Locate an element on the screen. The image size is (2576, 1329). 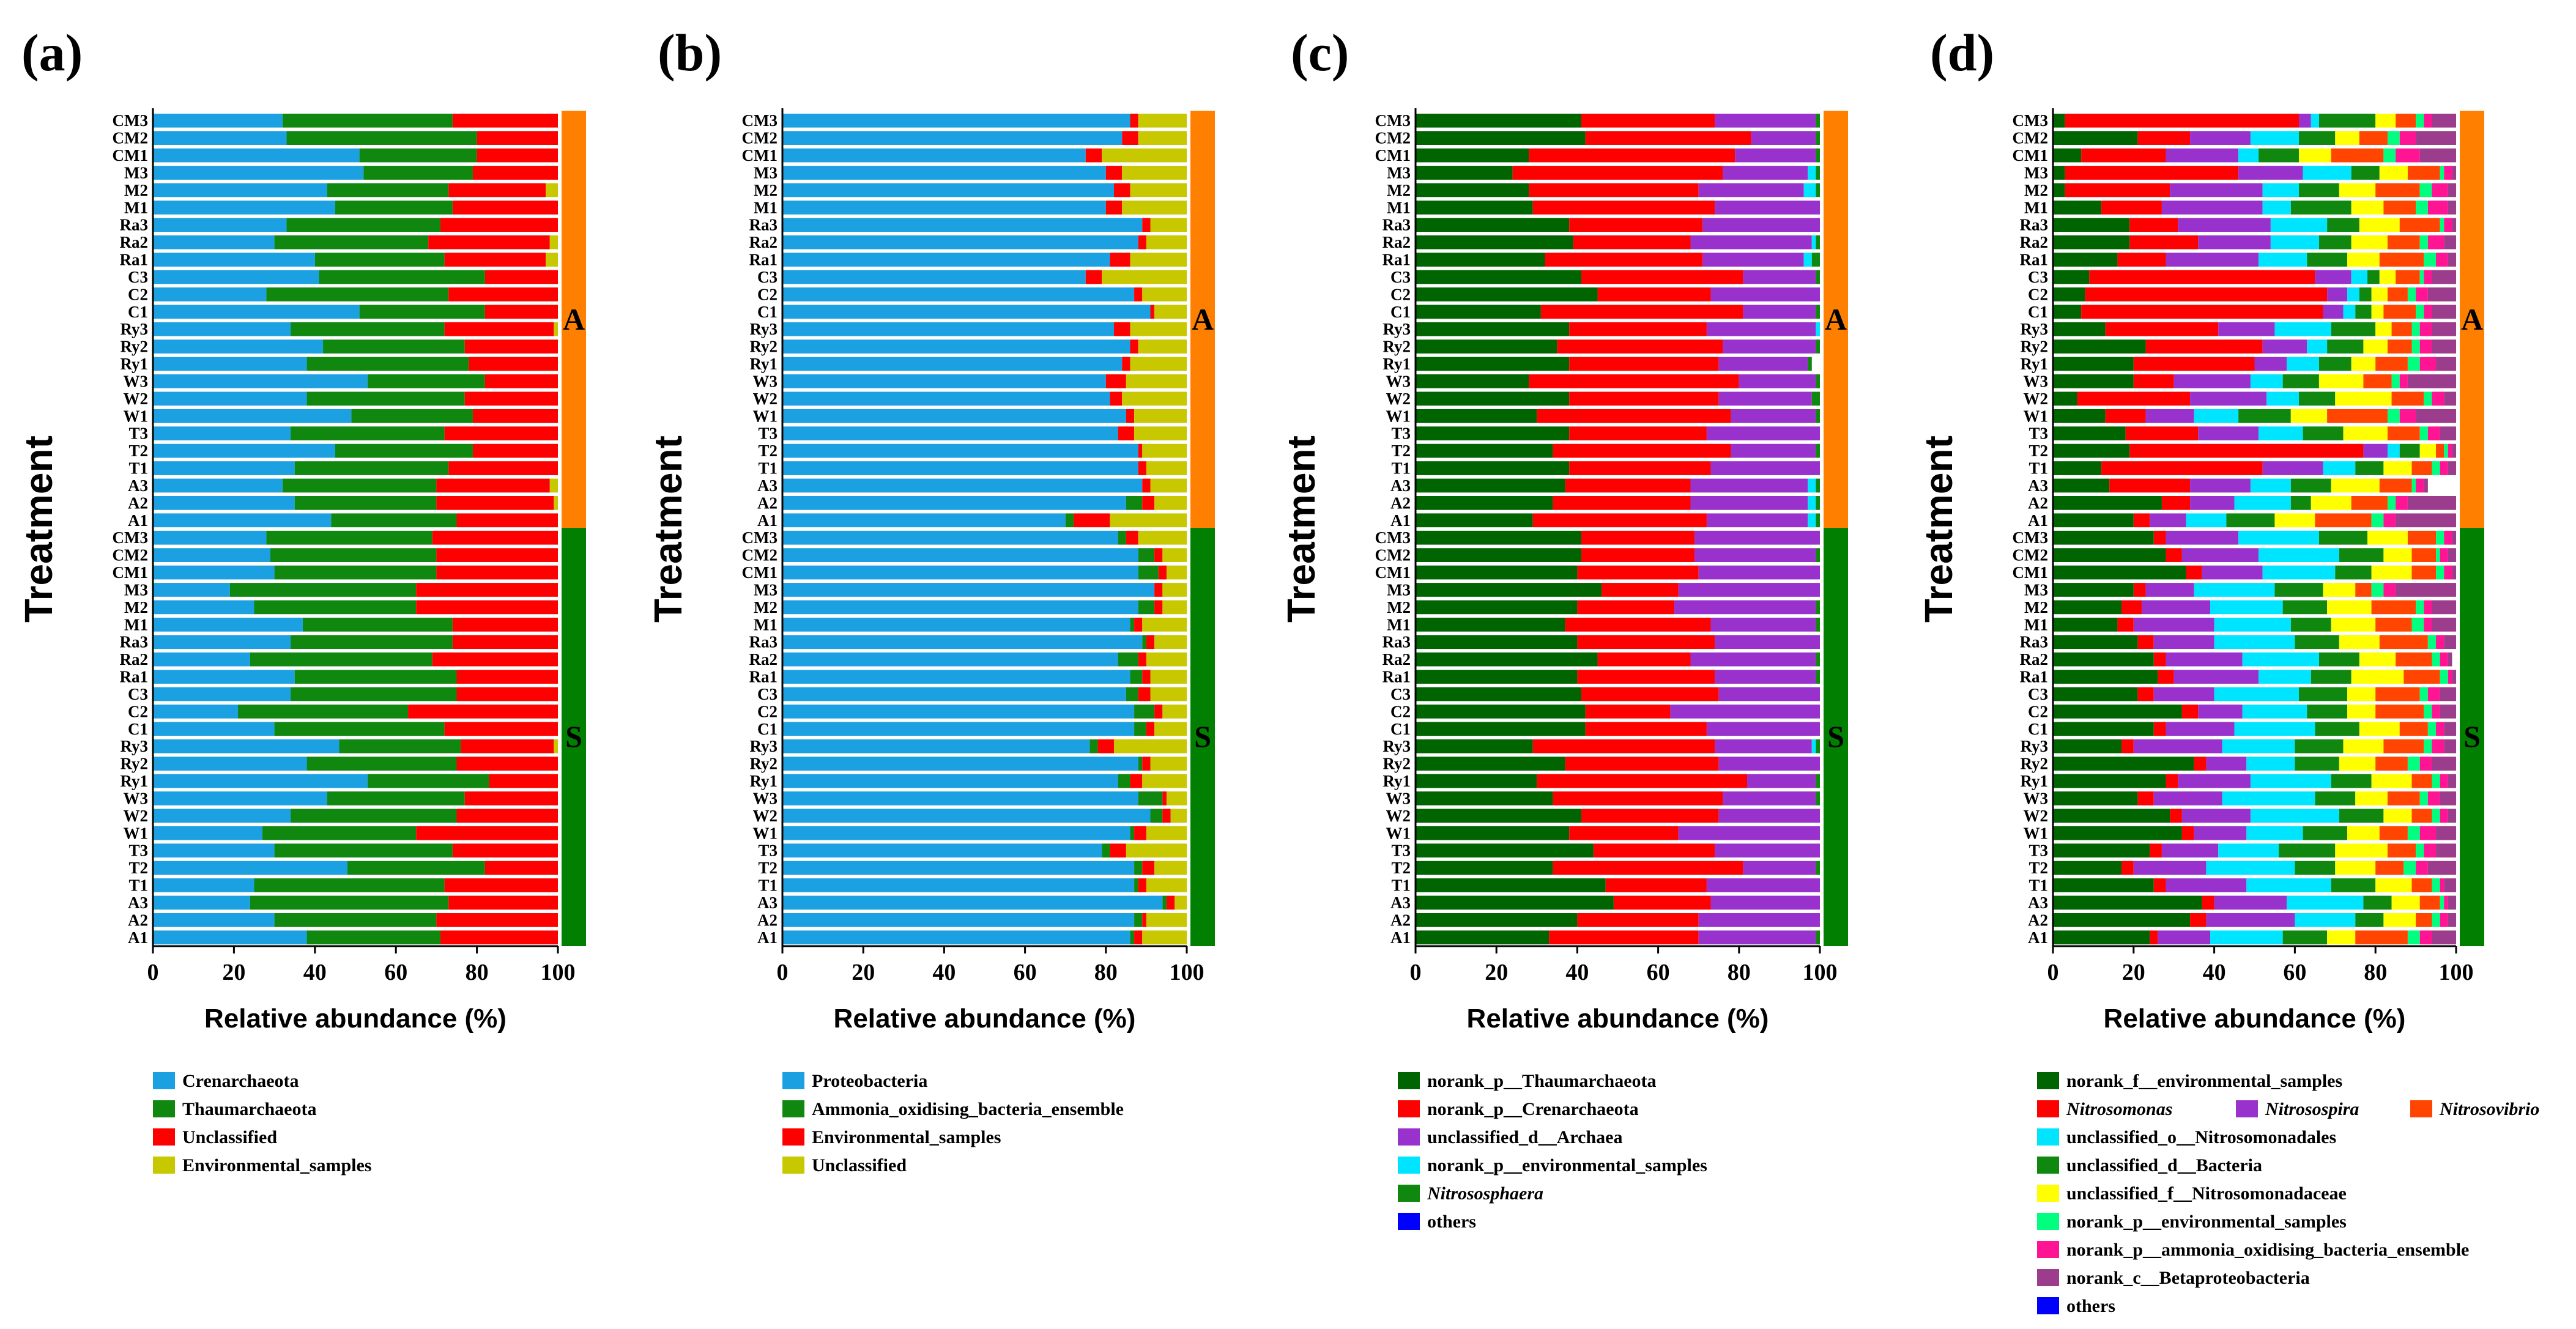
legend-label: norank_c__Betaproteobacteria is located at coordinates (2188, 1278).